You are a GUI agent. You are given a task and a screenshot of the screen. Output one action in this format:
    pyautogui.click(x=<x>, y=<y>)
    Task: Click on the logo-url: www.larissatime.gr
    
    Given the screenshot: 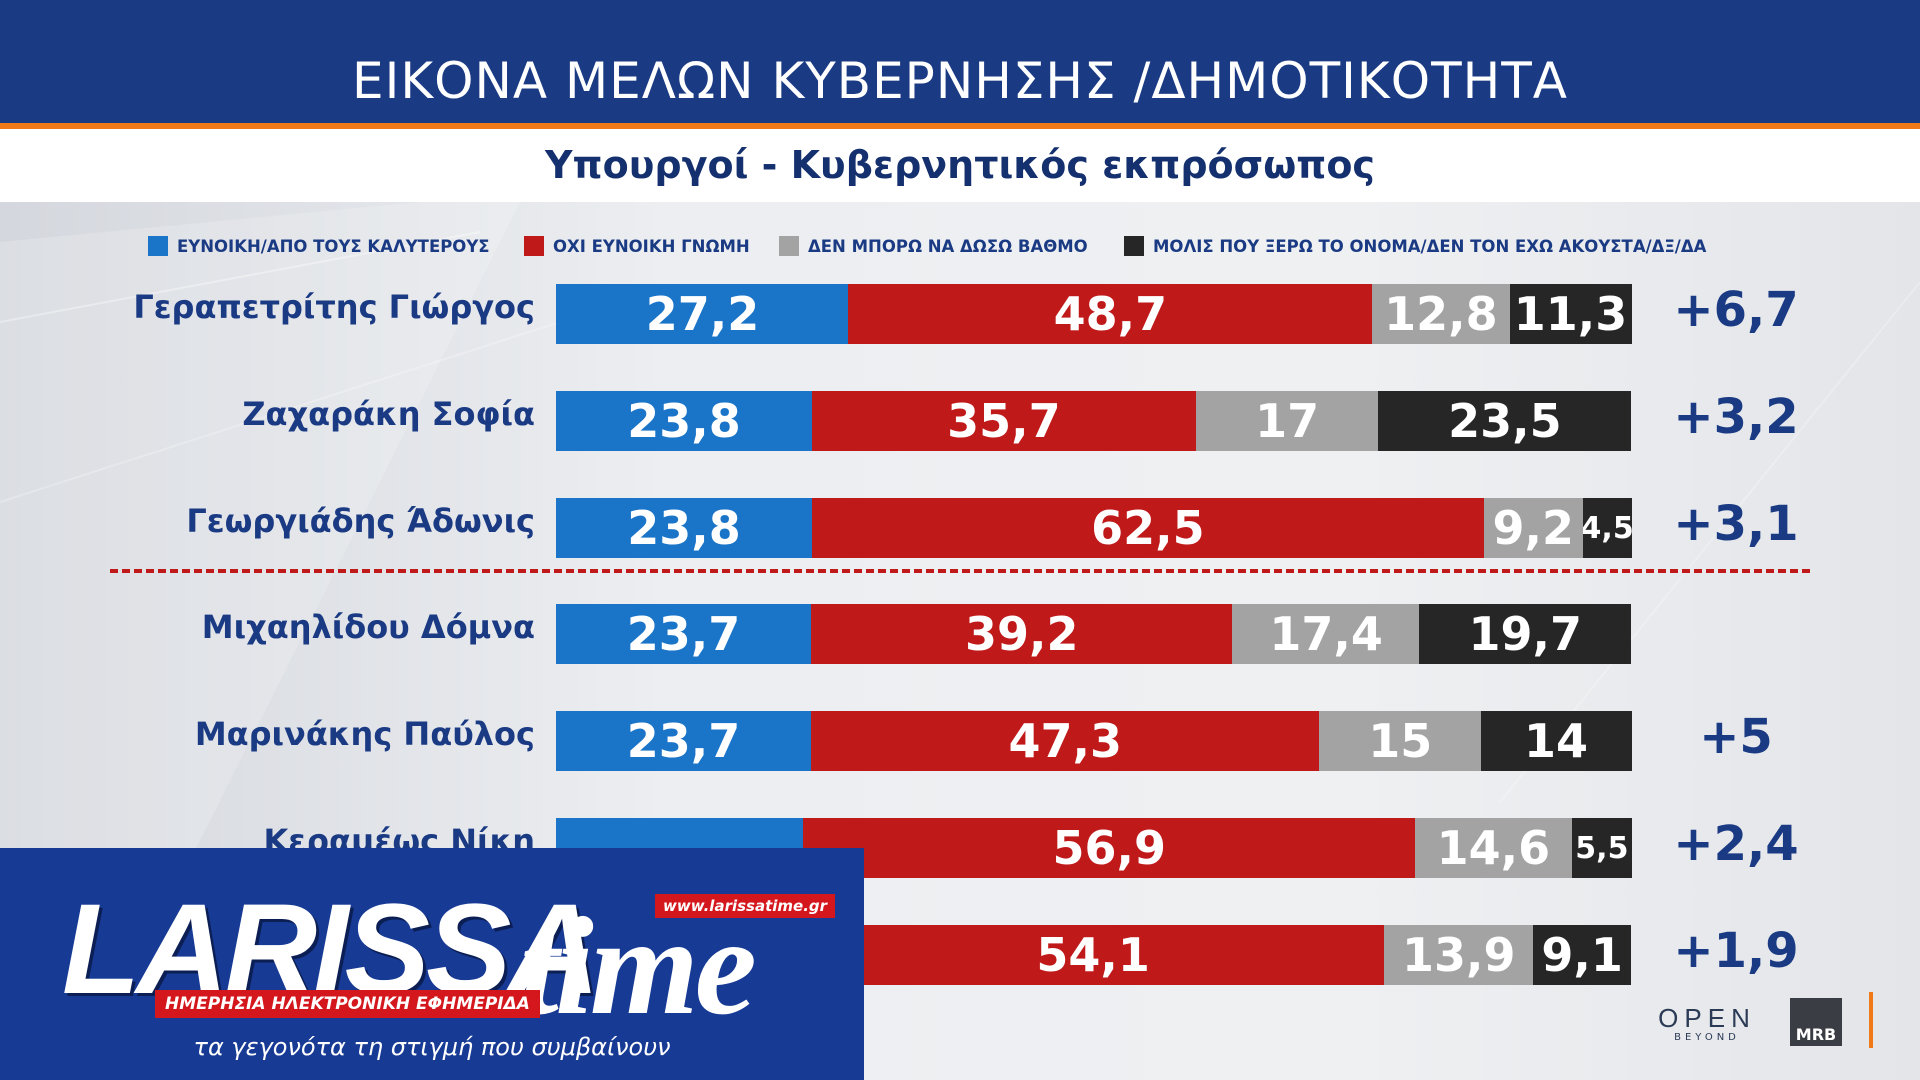 What is the action you would take?
    pyautogui.click(x=745, y=906)
    